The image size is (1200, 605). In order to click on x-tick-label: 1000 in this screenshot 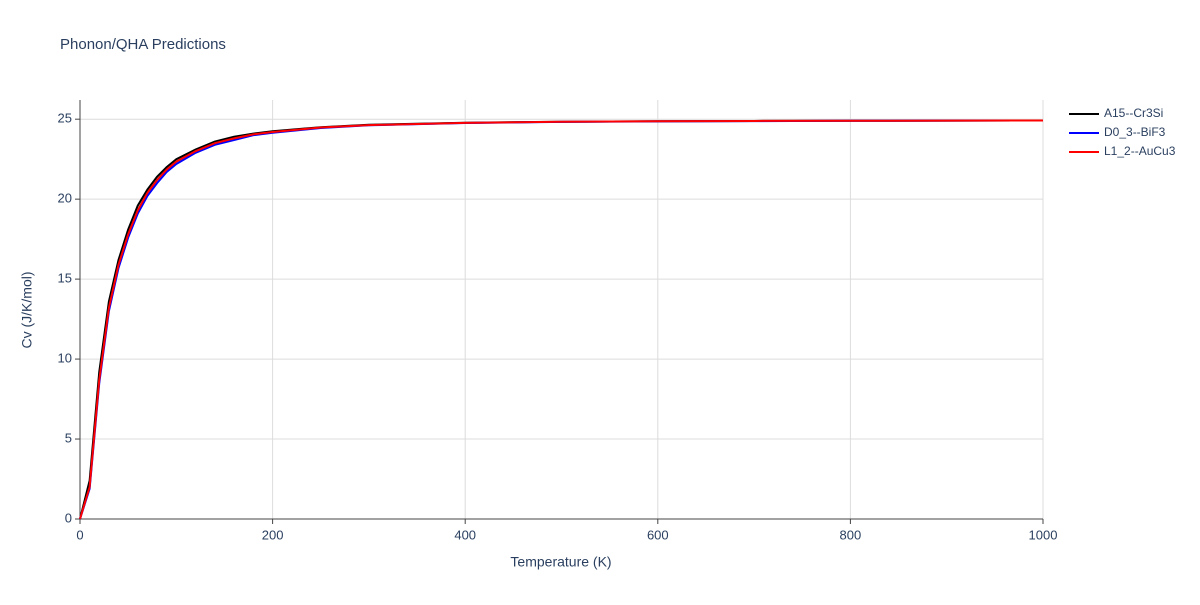, I will do `click(1043, 534)`.